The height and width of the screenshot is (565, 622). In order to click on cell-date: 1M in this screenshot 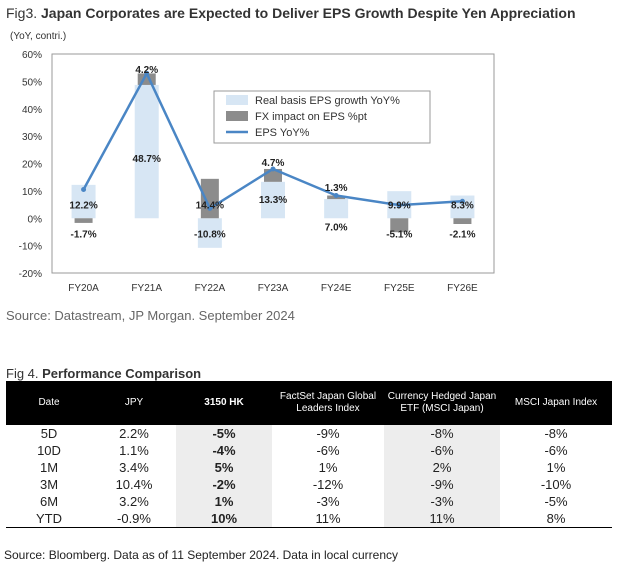, I will do `click(49, 467)`.